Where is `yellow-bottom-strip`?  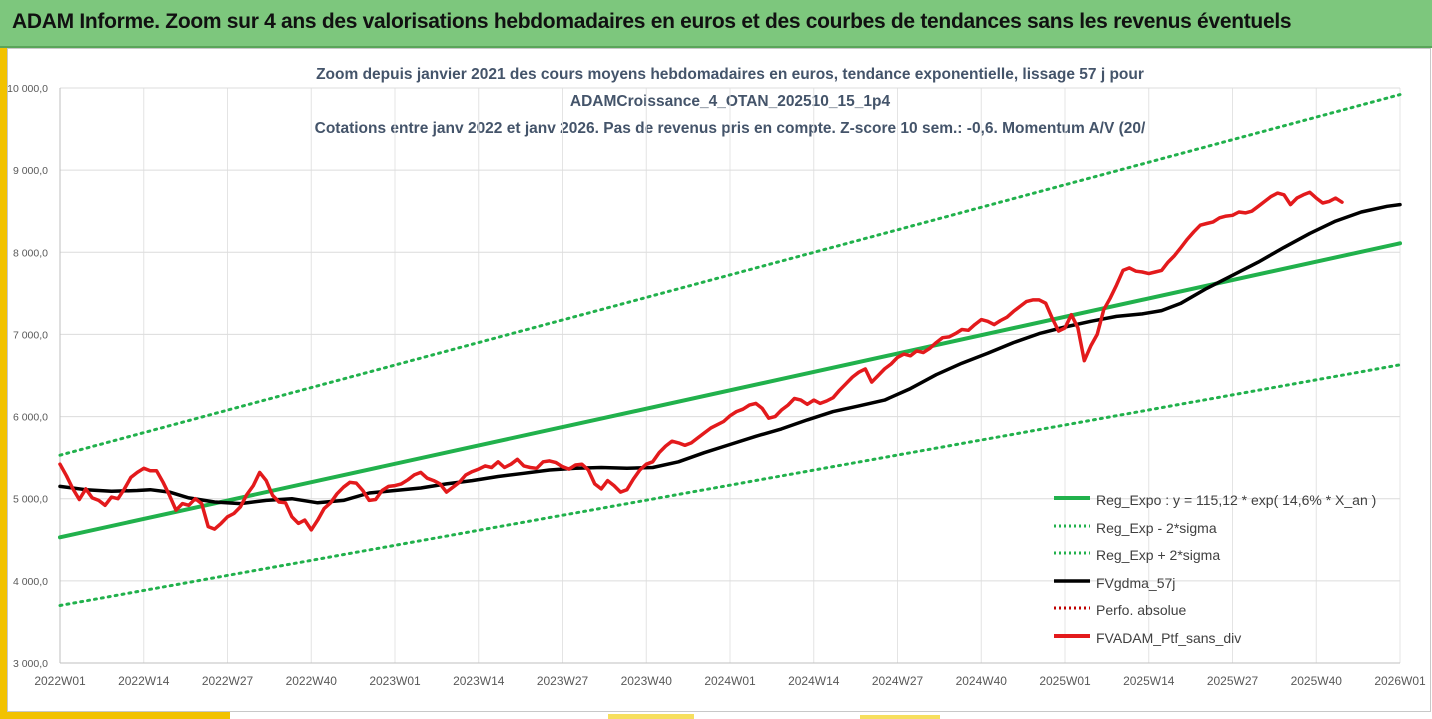 yellow-bottom-strip is located at coordinates (115, 715).